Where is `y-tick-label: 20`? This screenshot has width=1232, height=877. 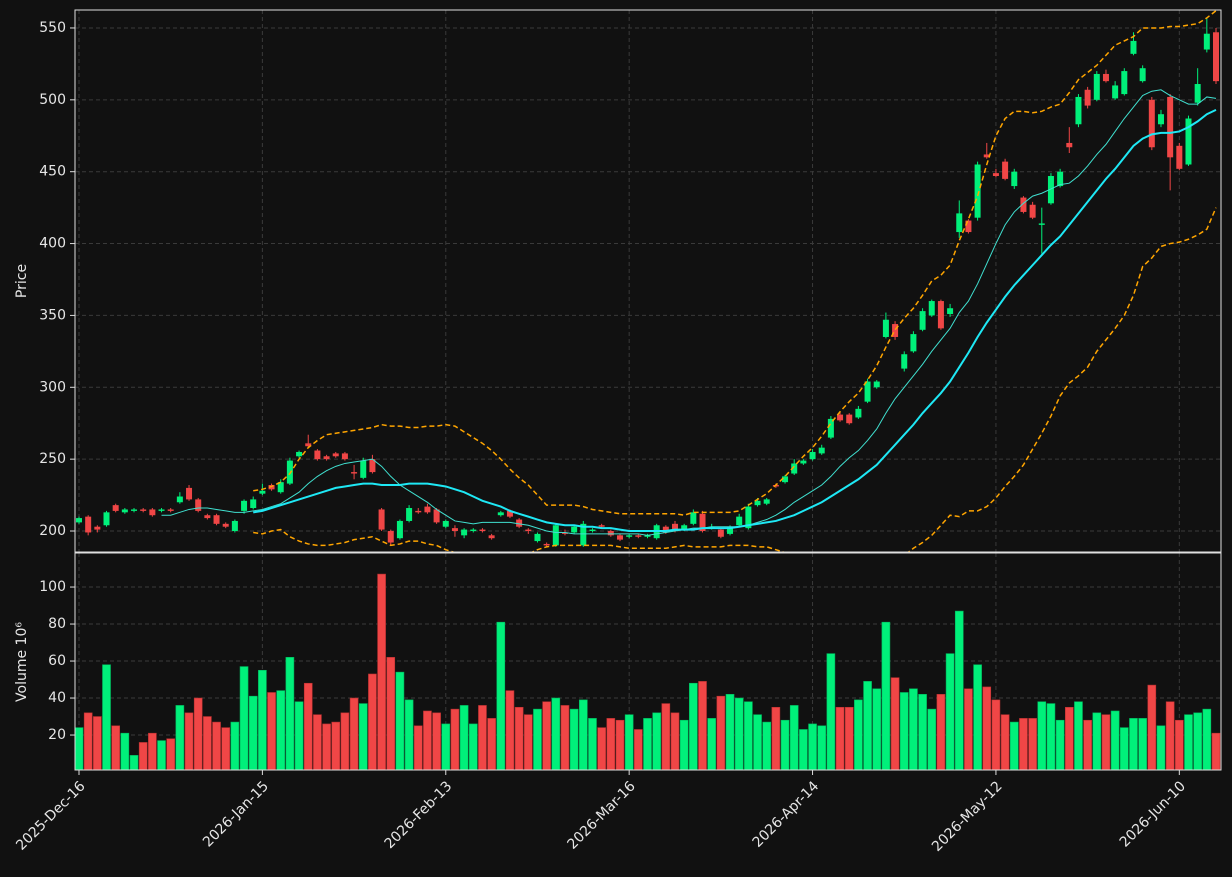
y-tick-label: 20 is located at coordinates (57, 735).